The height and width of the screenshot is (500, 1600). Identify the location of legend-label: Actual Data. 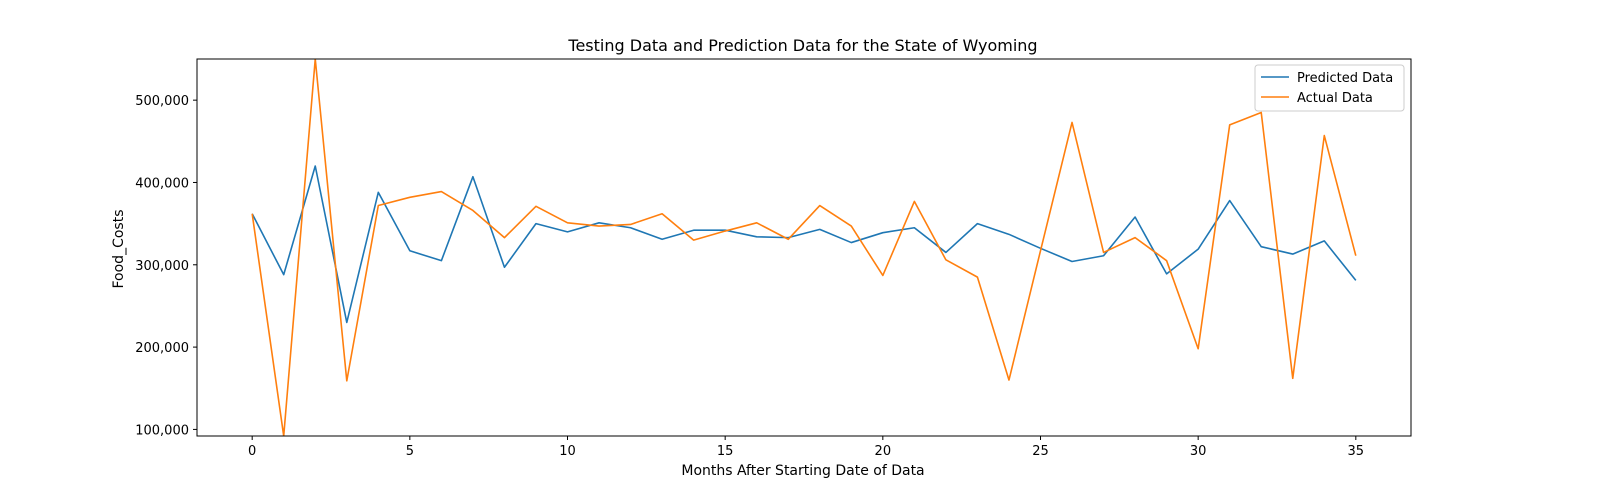
(1335, 98).